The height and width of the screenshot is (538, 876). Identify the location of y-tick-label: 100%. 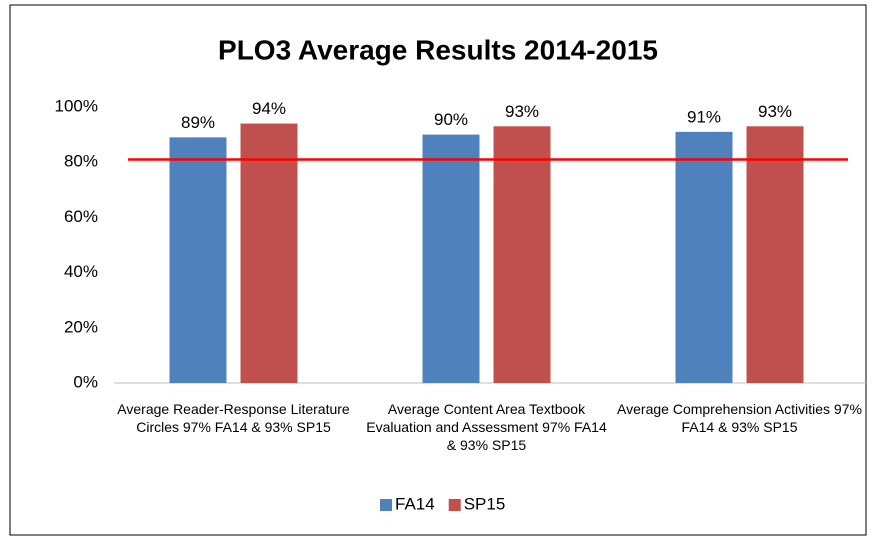
(76, 105).